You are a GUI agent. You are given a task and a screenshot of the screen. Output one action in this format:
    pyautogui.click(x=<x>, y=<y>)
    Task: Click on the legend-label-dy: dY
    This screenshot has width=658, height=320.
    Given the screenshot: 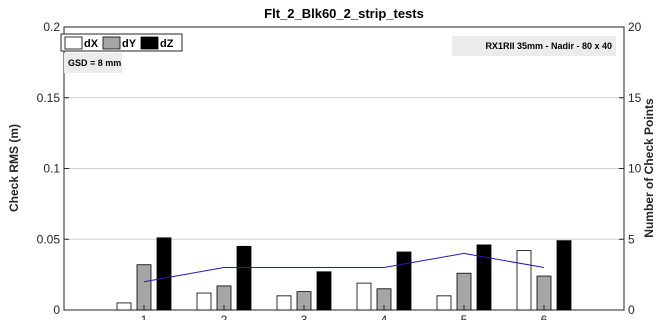 What is the action you would take?
    pyautogui.click(x=129, y=44)
    